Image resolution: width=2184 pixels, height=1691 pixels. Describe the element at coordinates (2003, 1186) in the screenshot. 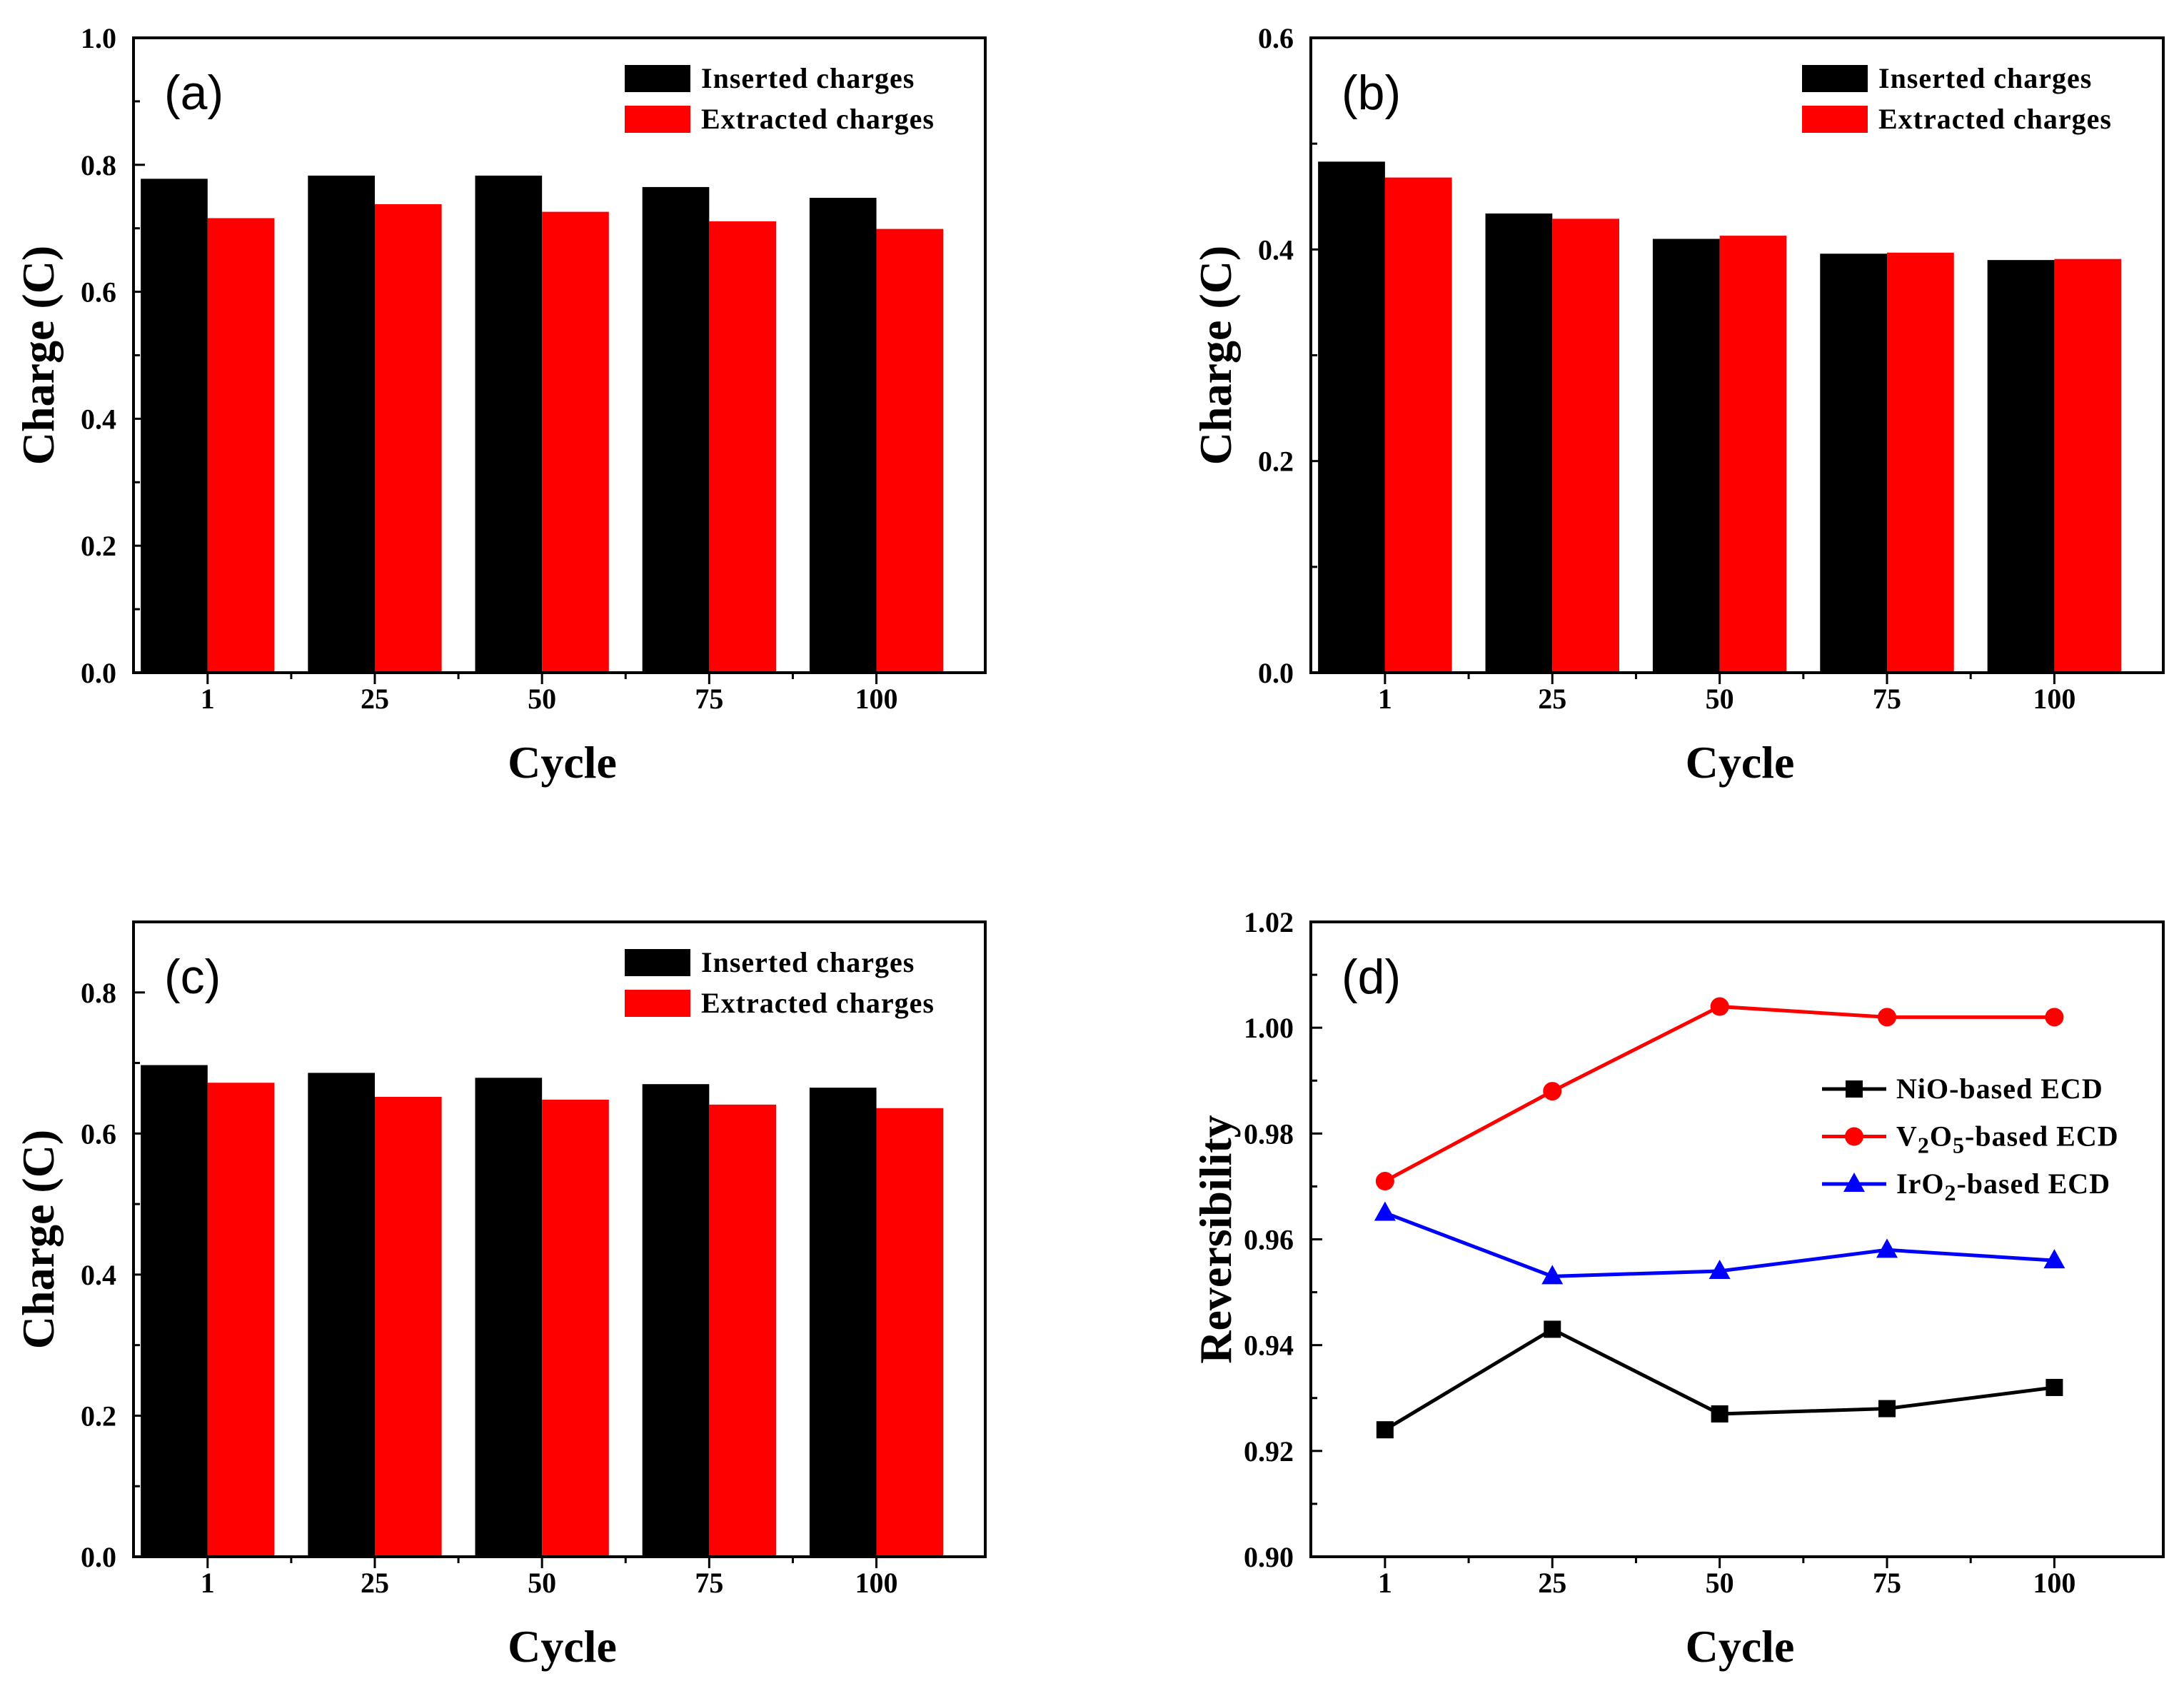

I see `legend-label: IrO2-based ECD` at that location.